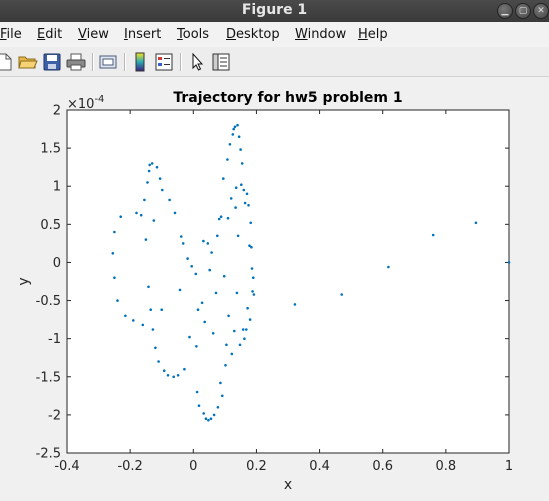  What do you see at coordinates (54, 415) in the screenshot?
I see `y-tick-label: -2` at bounding box center [54, 415].